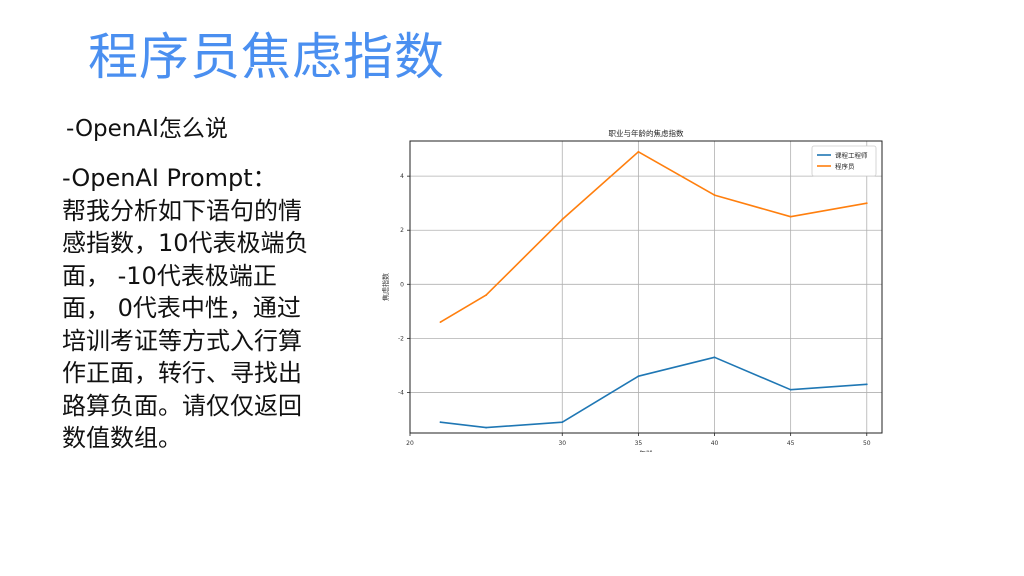  Describe the element at coordinates (122, 438) in the screenshot. I see `prompt-line: 数值数组。` at that location.